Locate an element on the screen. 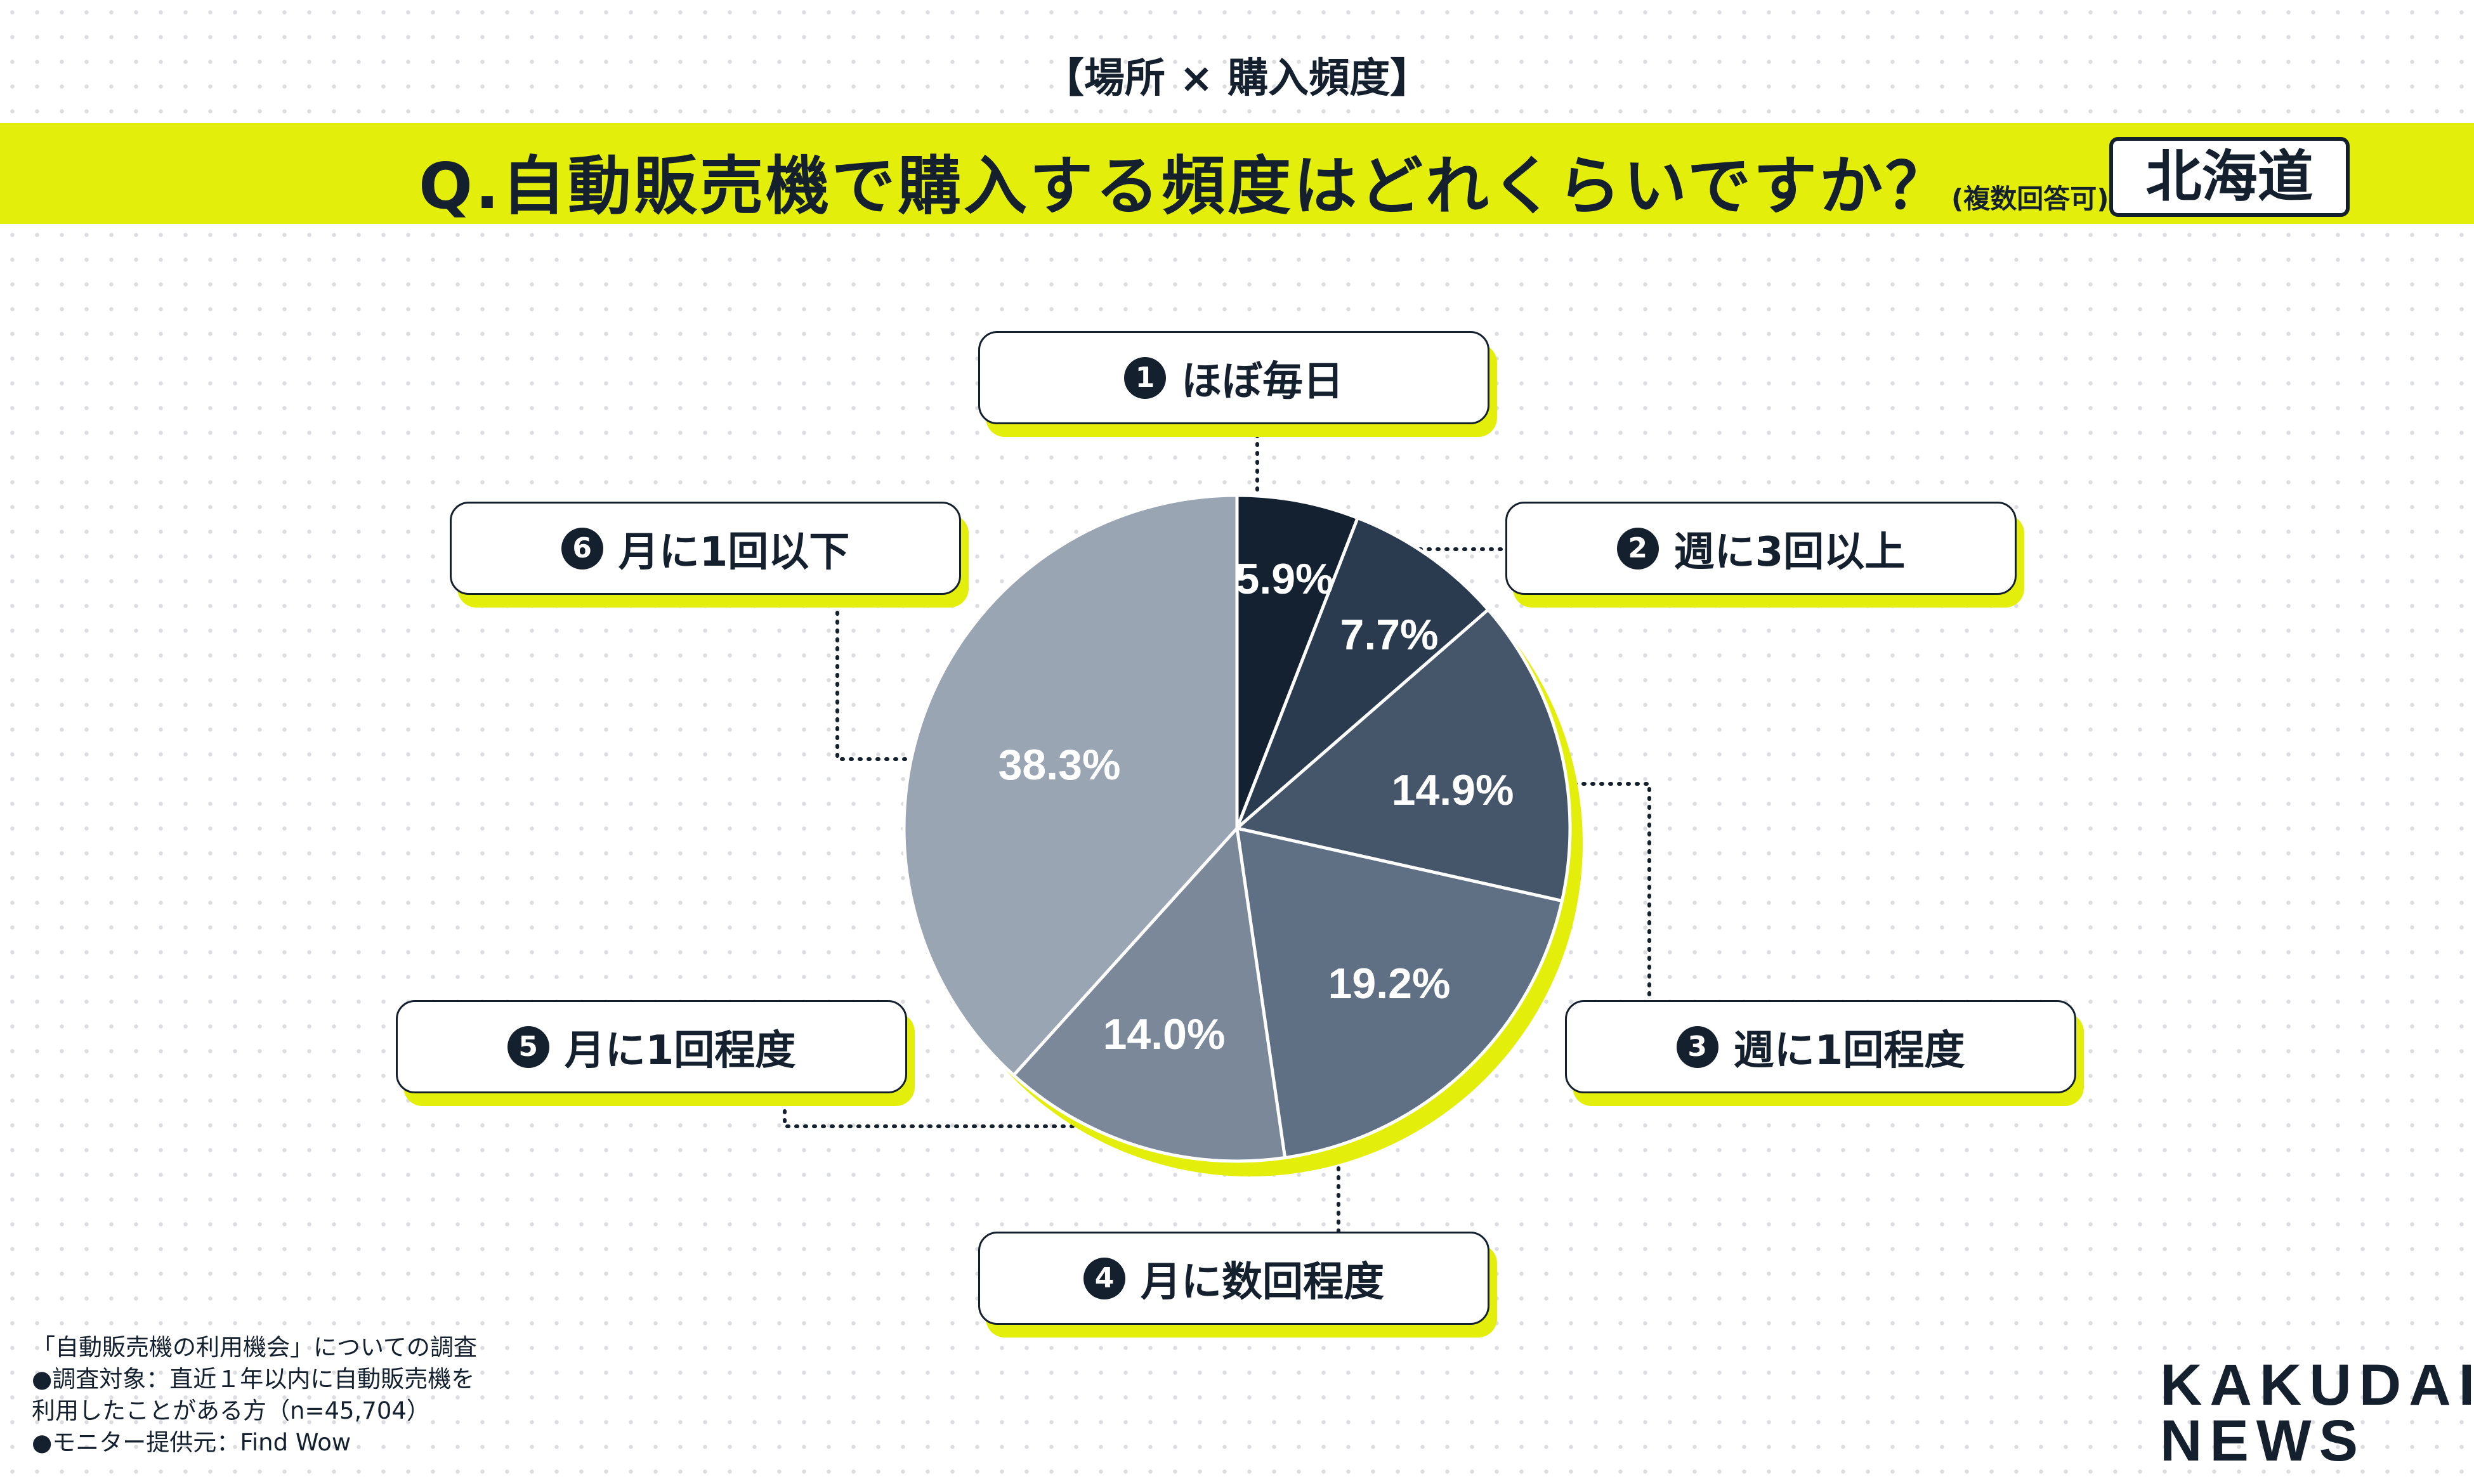 Image resolution: width=2474 pixels, height=1484 pixels. footnote-line: 「自動販売機の利用機会」についての調査 is located at coordinates (254, 1347).